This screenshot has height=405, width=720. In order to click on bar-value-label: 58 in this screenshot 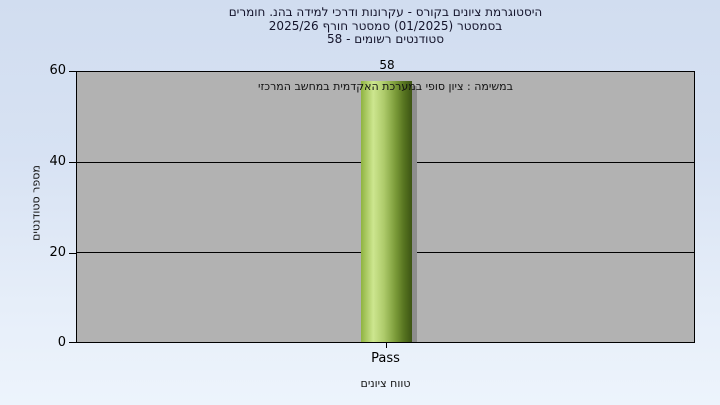, I will do `click(387, 65)`.